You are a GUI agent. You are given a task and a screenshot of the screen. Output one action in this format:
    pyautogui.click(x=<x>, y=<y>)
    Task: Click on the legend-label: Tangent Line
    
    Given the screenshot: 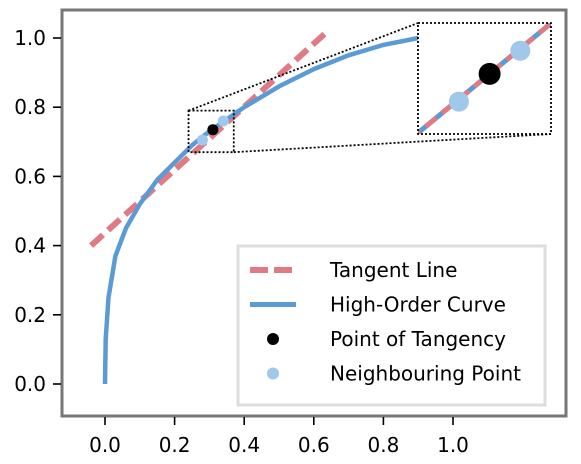 What is the action you would take?
    pyautogui.click(x=393, y=270)
    